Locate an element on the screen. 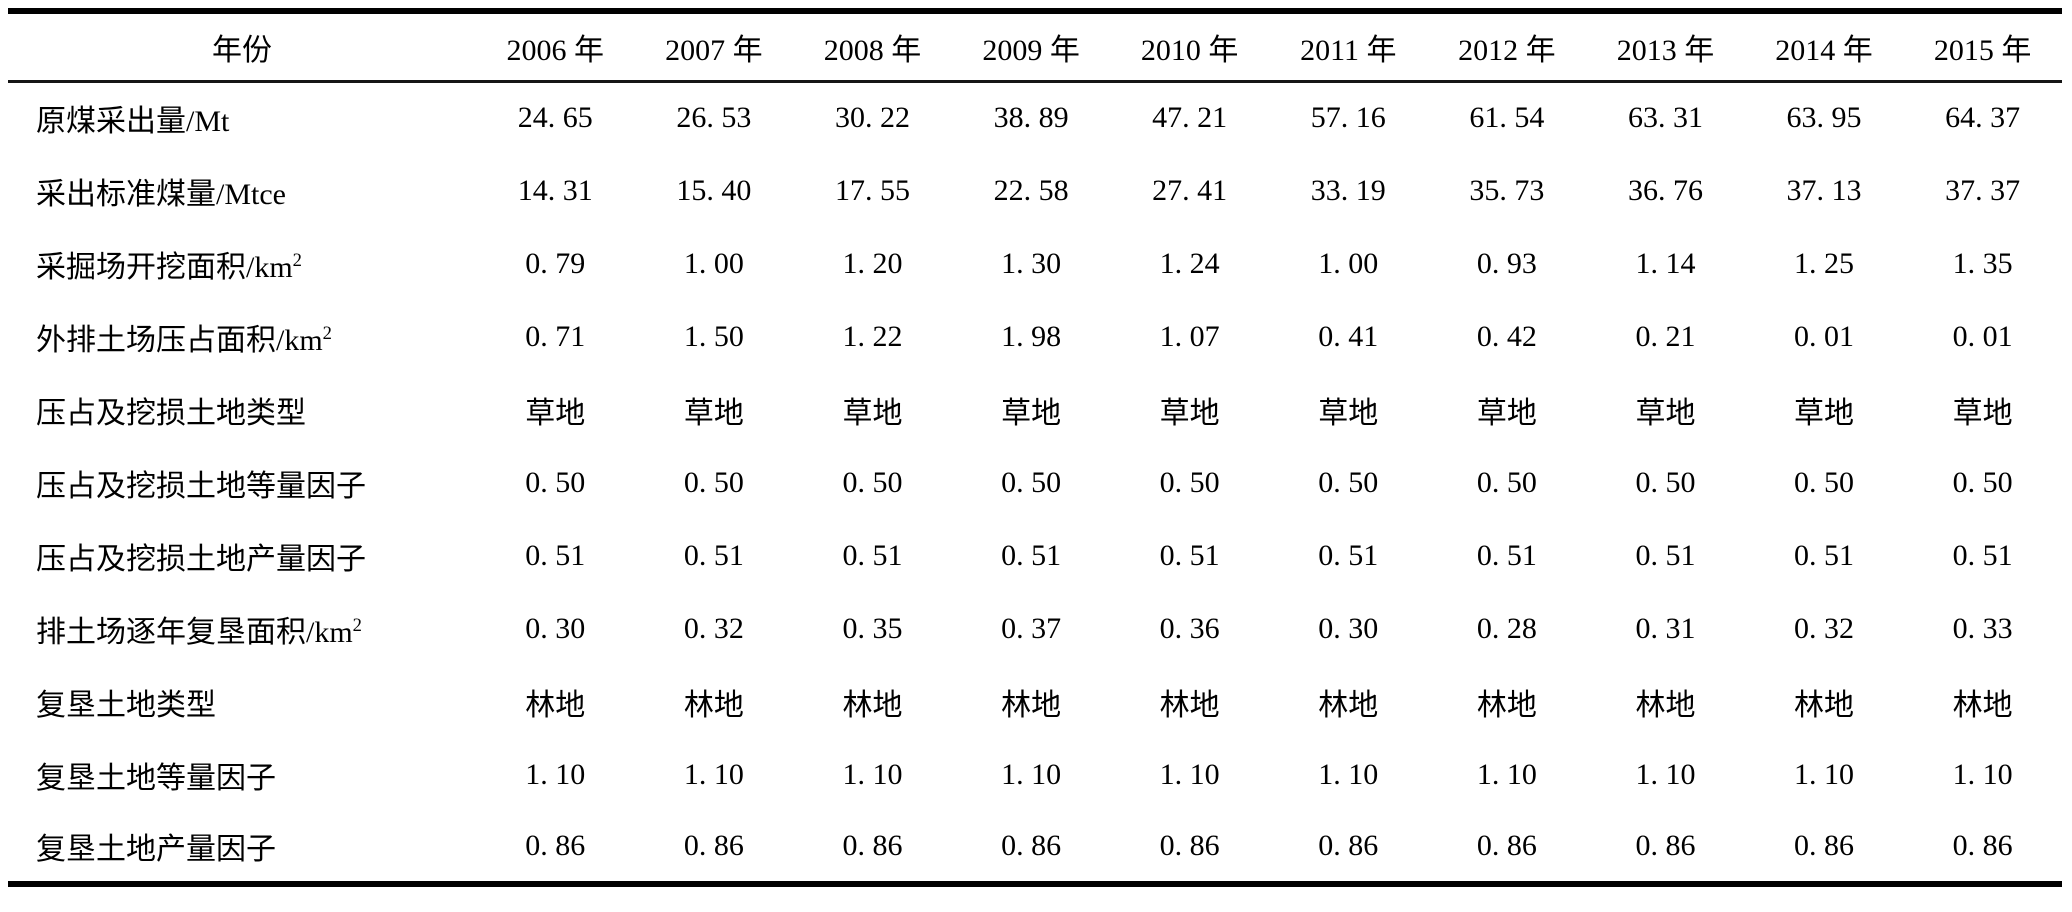  table-cell: 0. 28 is located at coordinates (1506, 628).